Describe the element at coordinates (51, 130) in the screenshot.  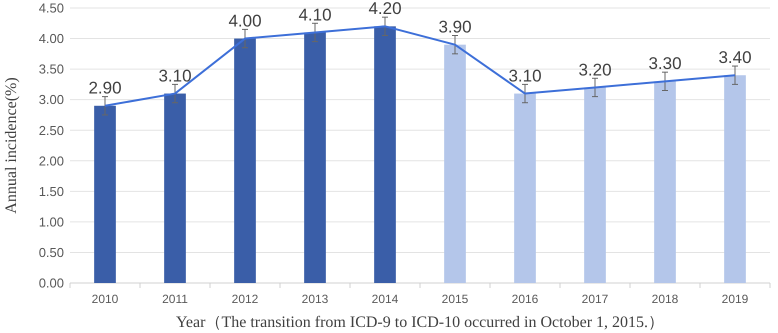
I see `y-tick-label: 2.50` at that location.